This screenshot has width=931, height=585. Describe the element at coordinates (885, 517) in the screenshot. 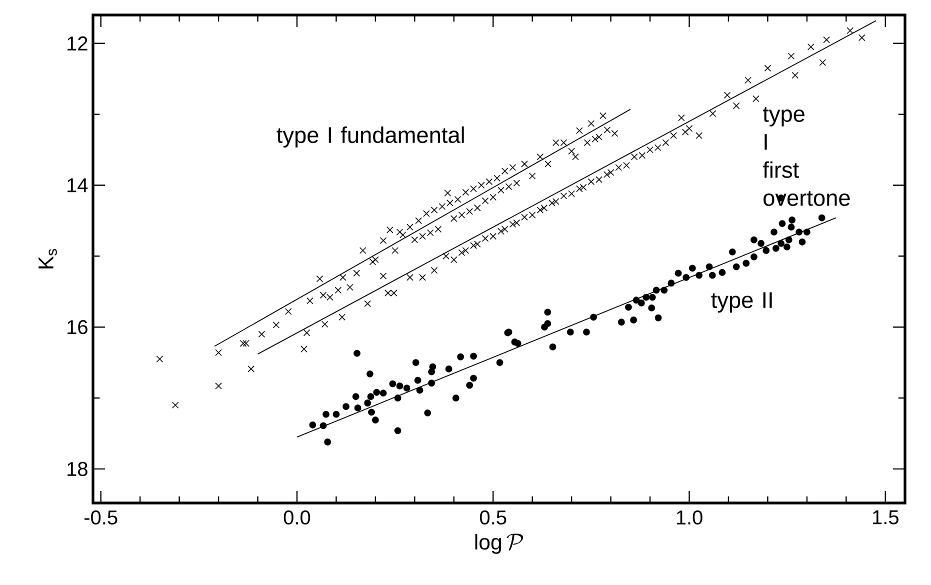

I see `x-tick-label: 1.5` at that location.